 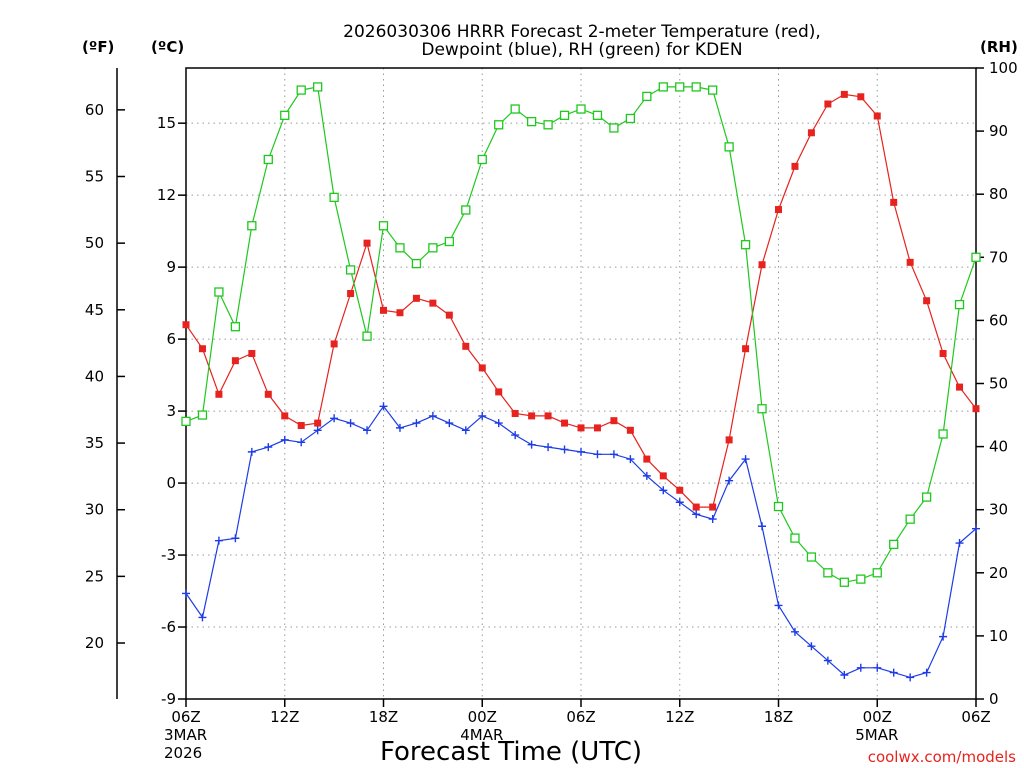 I want to click on fahrenheit-tick-label: 55, so click(x=94, y=176).